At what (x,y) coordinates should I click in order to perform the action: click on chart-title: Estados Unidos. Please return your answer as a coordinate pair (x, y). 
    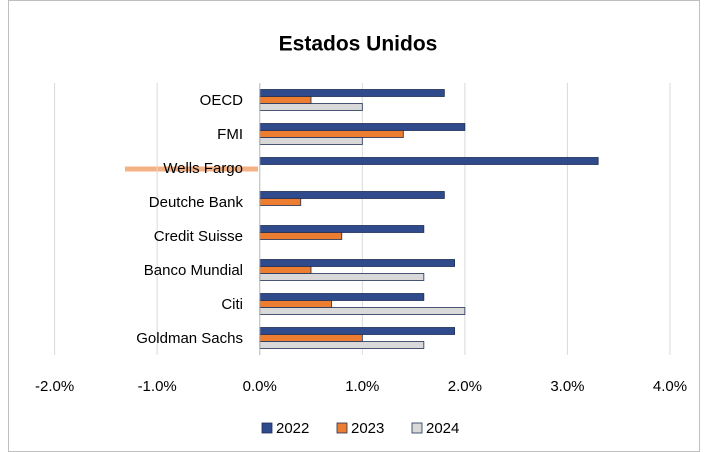
    Looking at the image, I should click on (358, 44).